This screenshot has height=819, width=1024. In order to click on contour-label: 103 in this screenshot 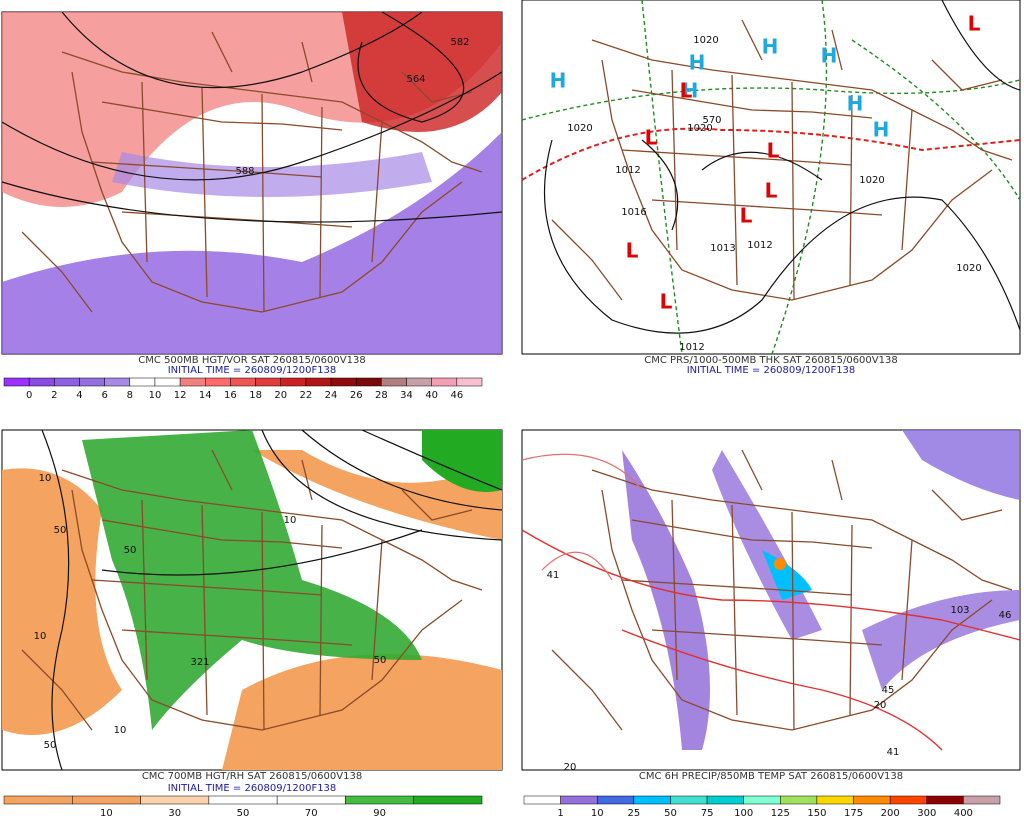, I will do `click(959, 610)`.